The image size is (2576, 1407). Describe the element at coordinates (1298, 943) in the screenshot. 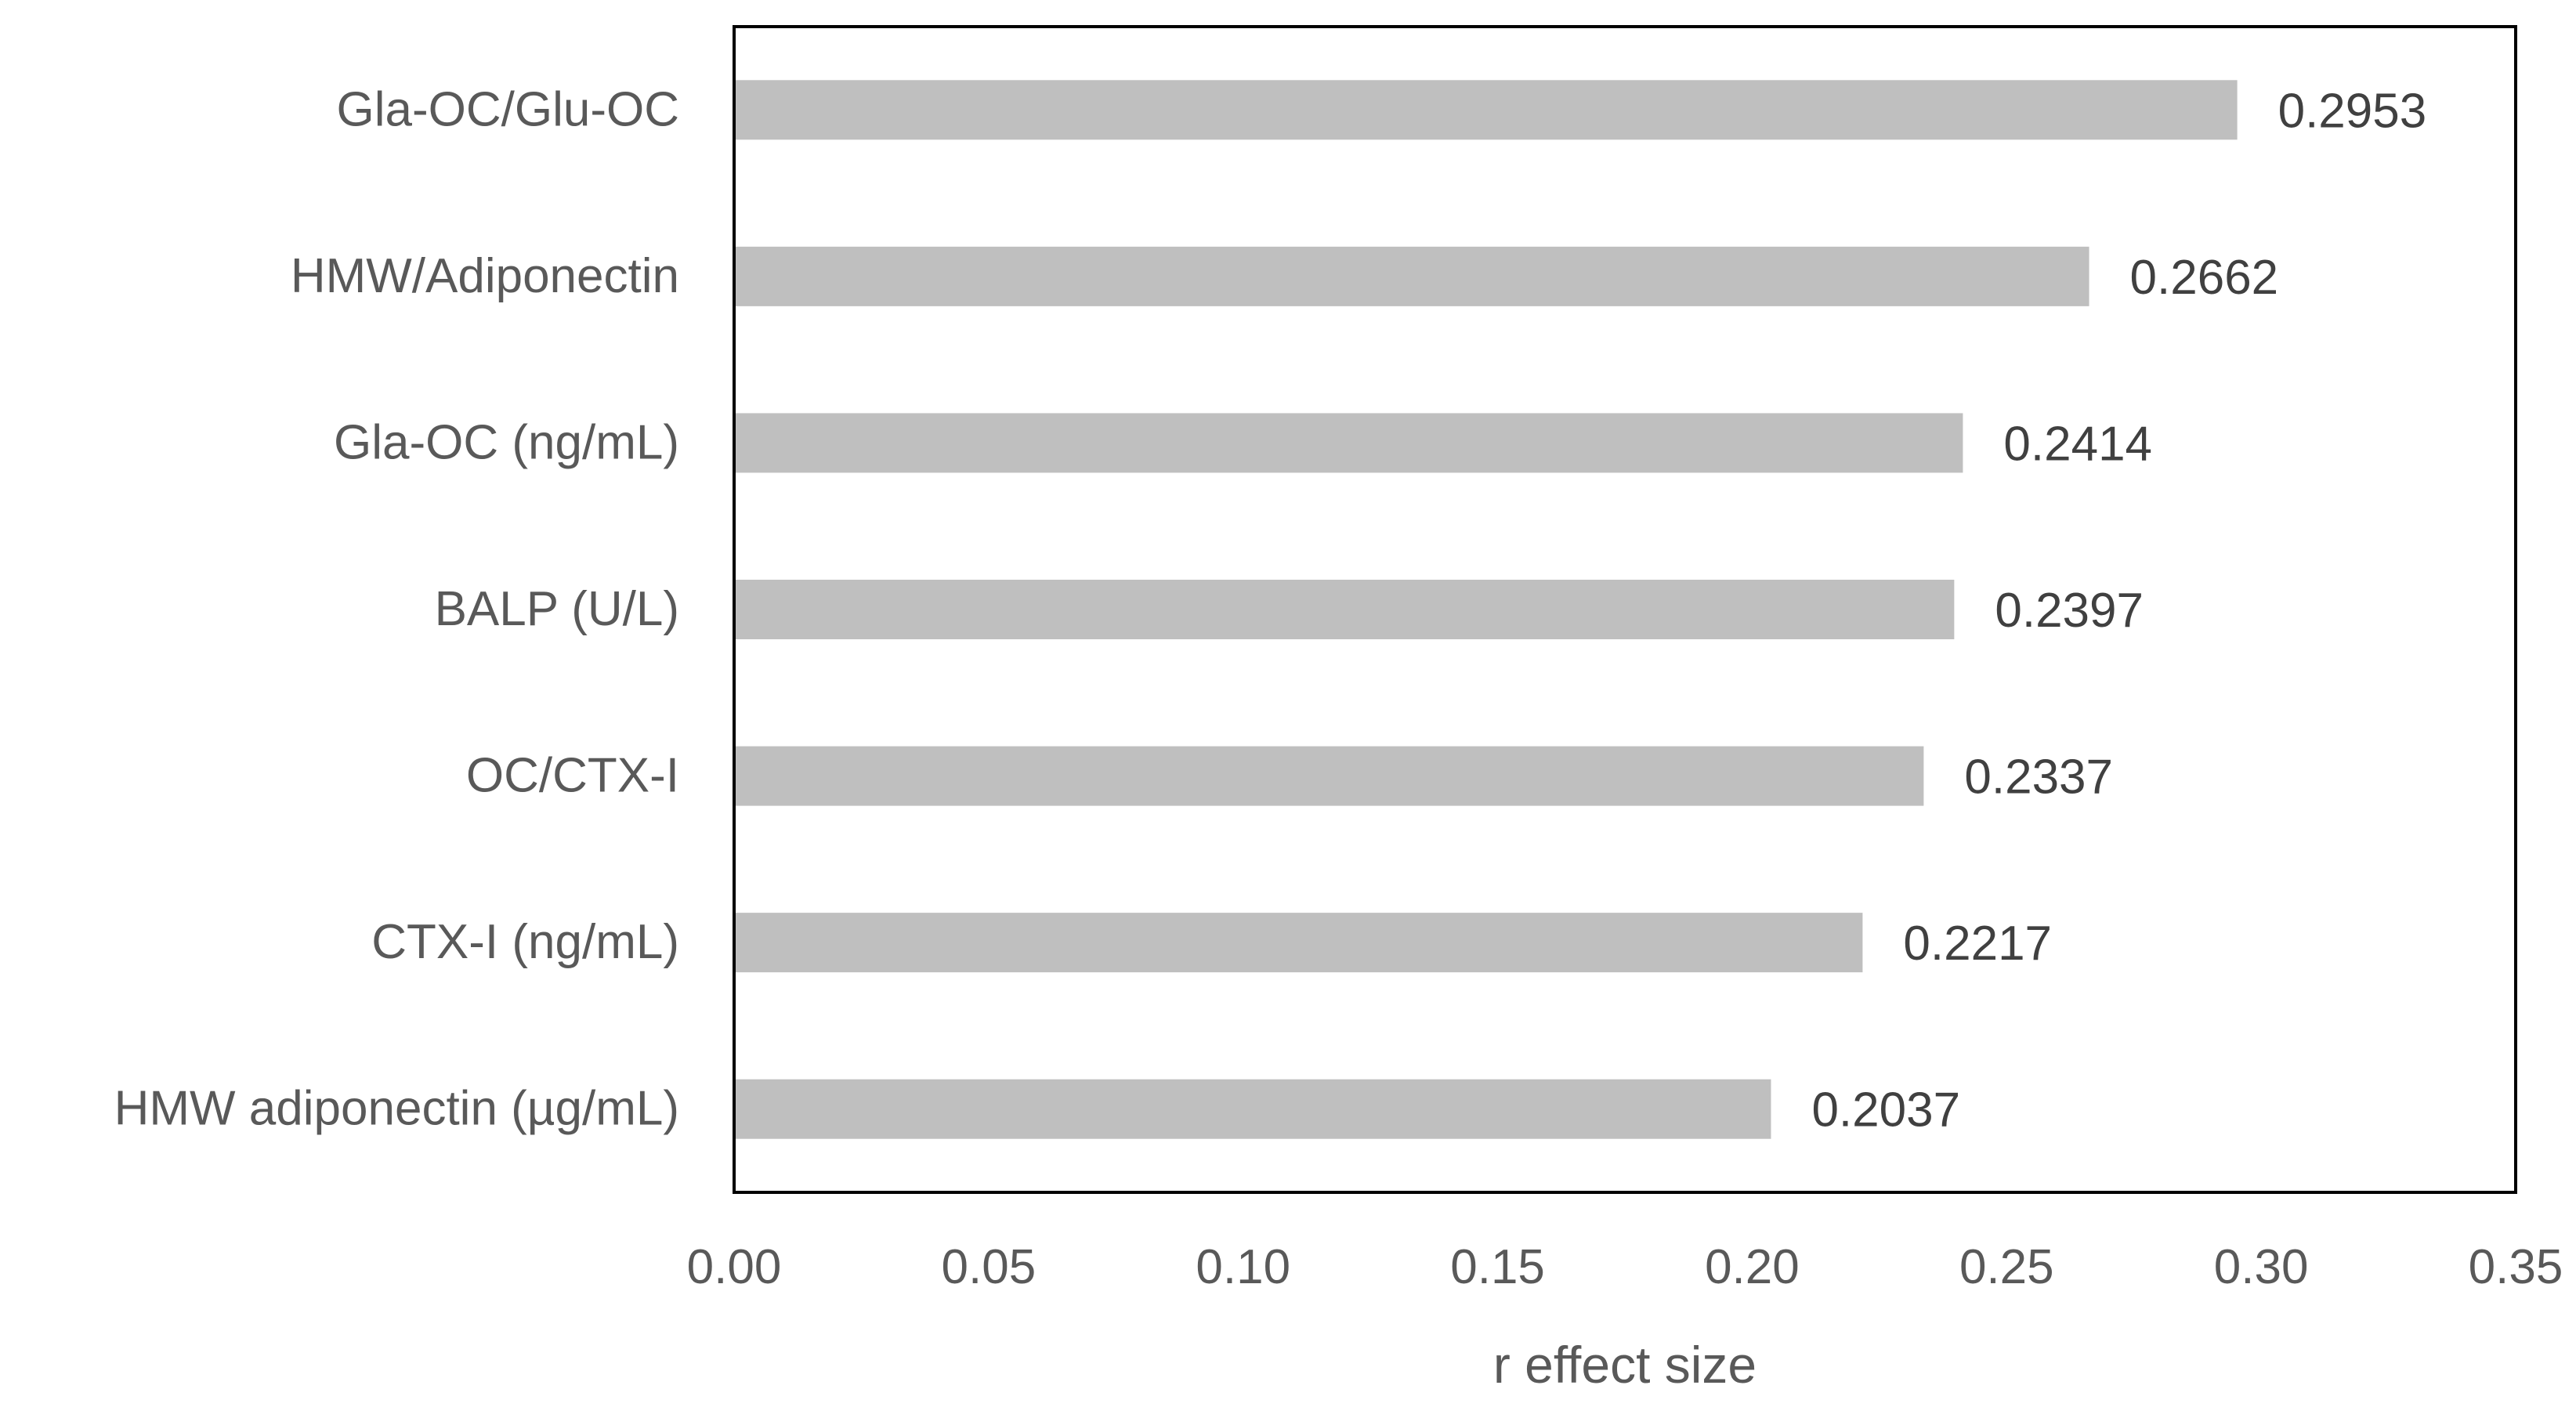

I see `bar-ctx-i-ng-ml` at that location.